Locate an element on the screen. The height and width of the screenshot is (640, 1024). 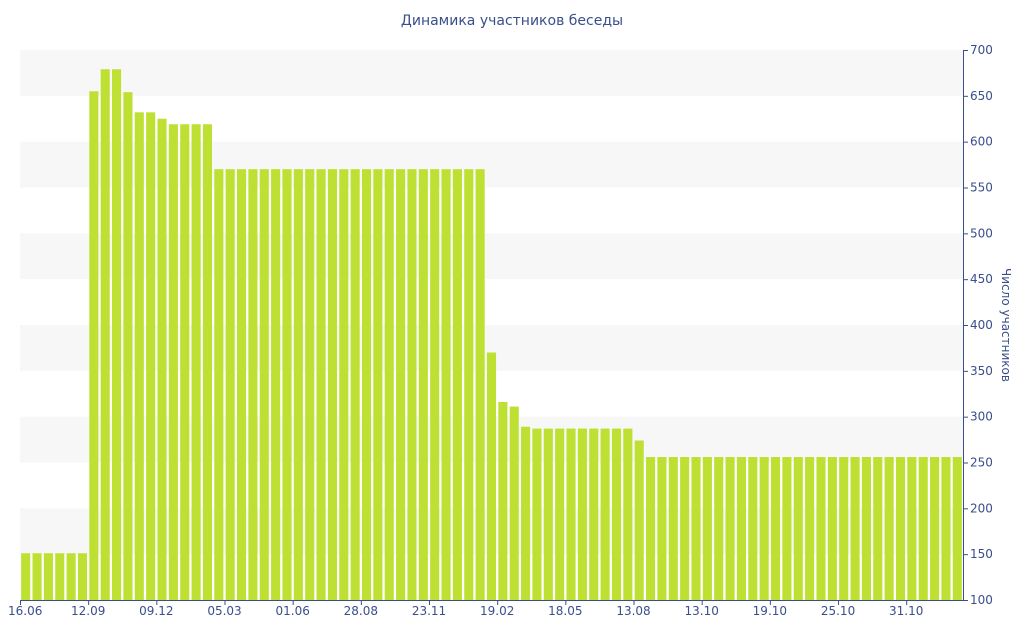
y-tick-label: 100 is located at coordinates (981, 600).